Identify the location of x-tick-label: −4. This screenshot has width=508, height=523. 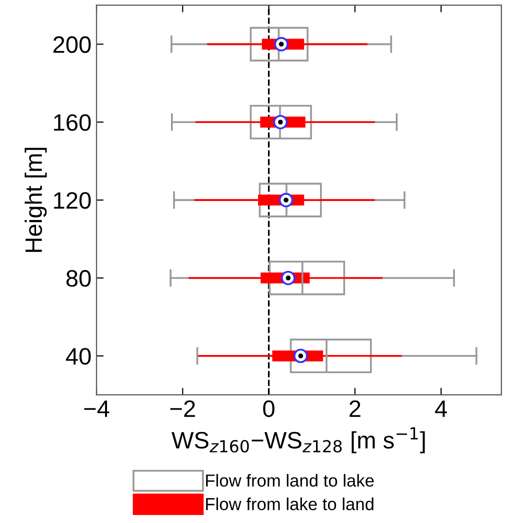
(97, 408).